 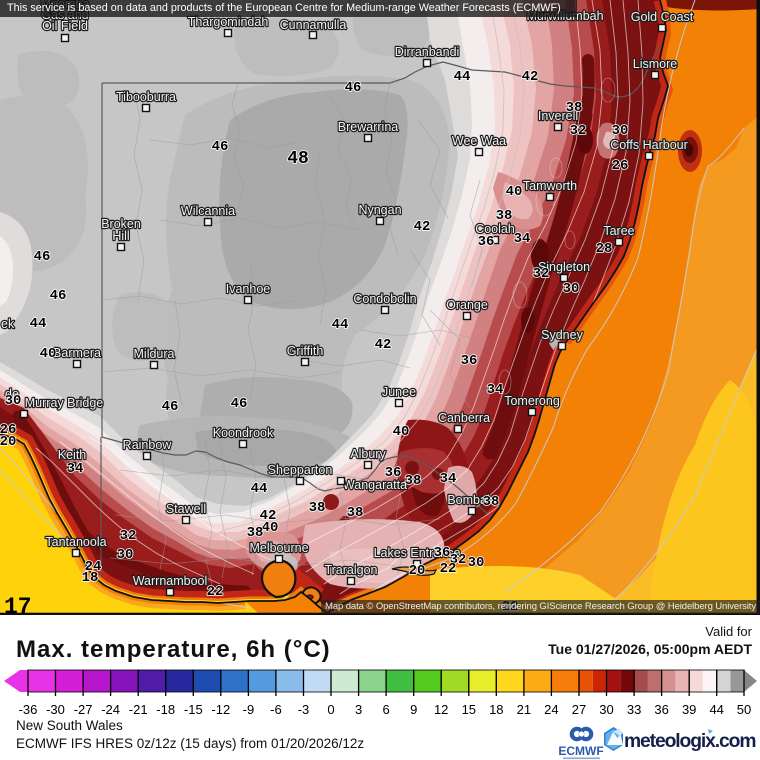 I want to click on svg-text: Thargomindah, so click(x=228, y=22).